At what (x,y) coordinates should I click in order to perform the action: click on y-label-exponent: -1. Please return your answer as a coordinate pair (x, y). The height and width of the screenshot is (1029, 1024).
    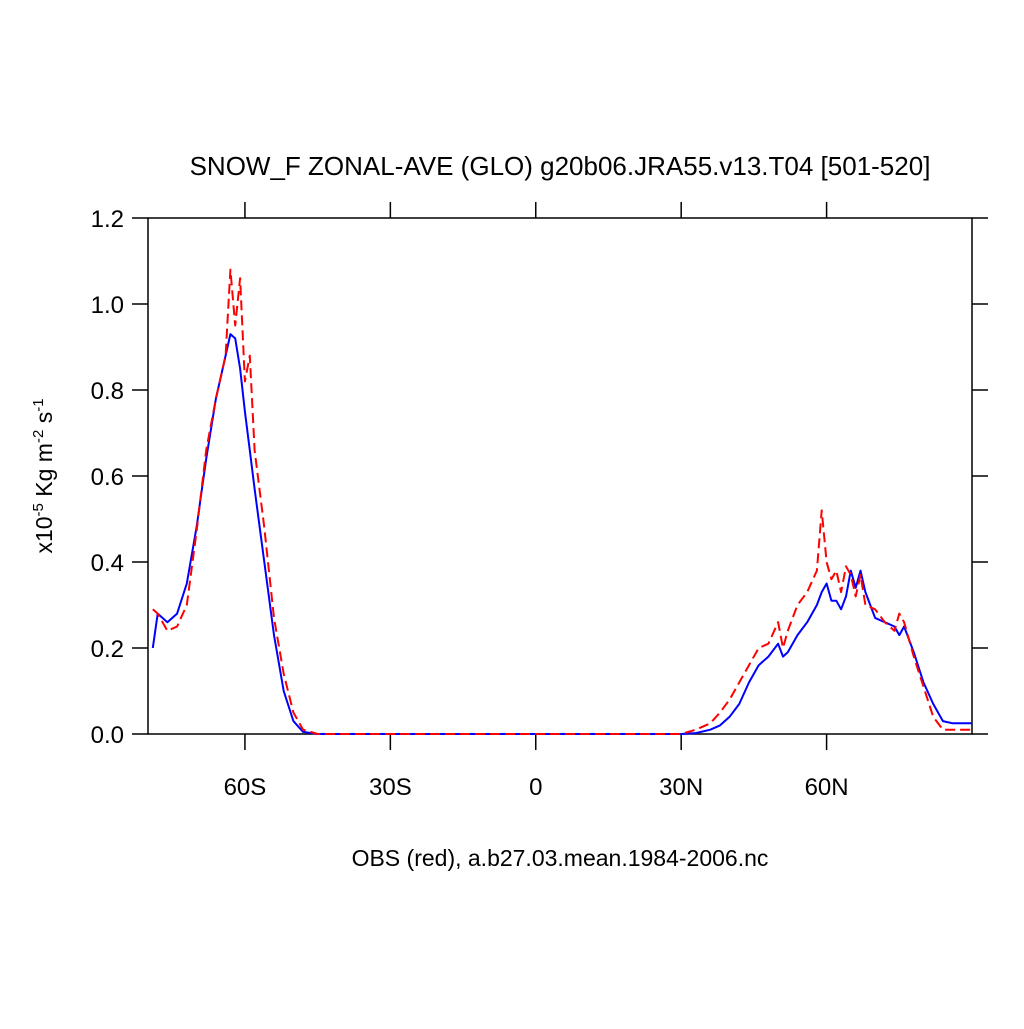
    Looking at the image, I should click on (38, 404).